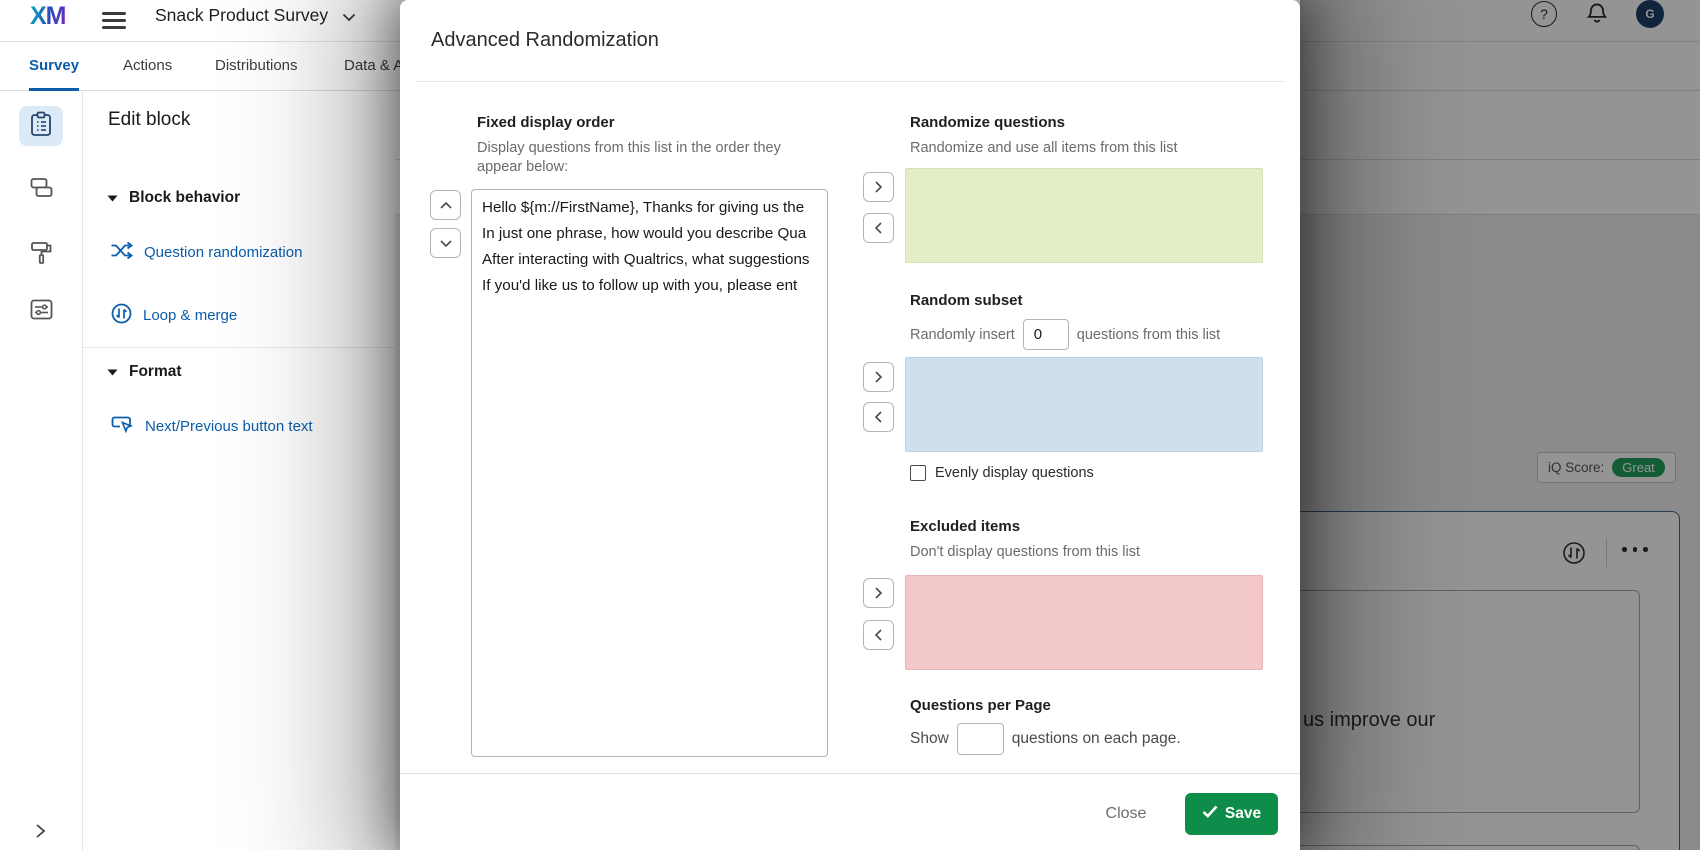 Image resolution: width=1700 pixels, height=850 pixels. What do you see at coordinates (239, 347) in the screenshot?
I see `panel-divider` at bounding box center [239, 347].